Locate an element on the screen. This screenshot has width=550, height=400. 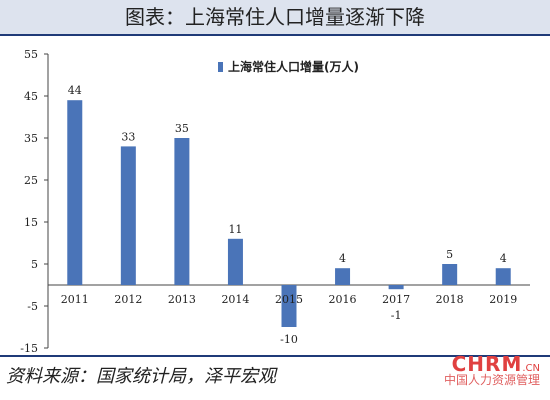
watermark: CHRM.CN 中国人力资源管理 is located at coordinates (492, 370).